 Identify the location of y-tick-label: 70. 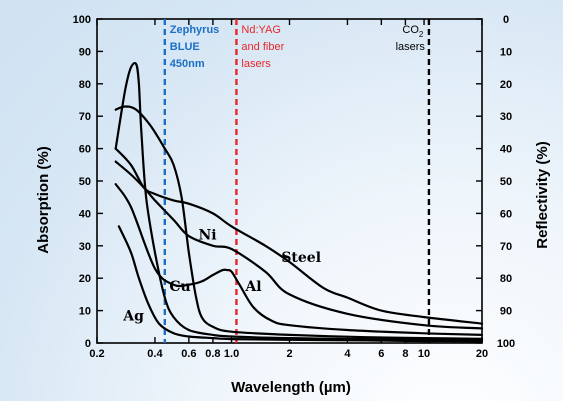
(85, 117).